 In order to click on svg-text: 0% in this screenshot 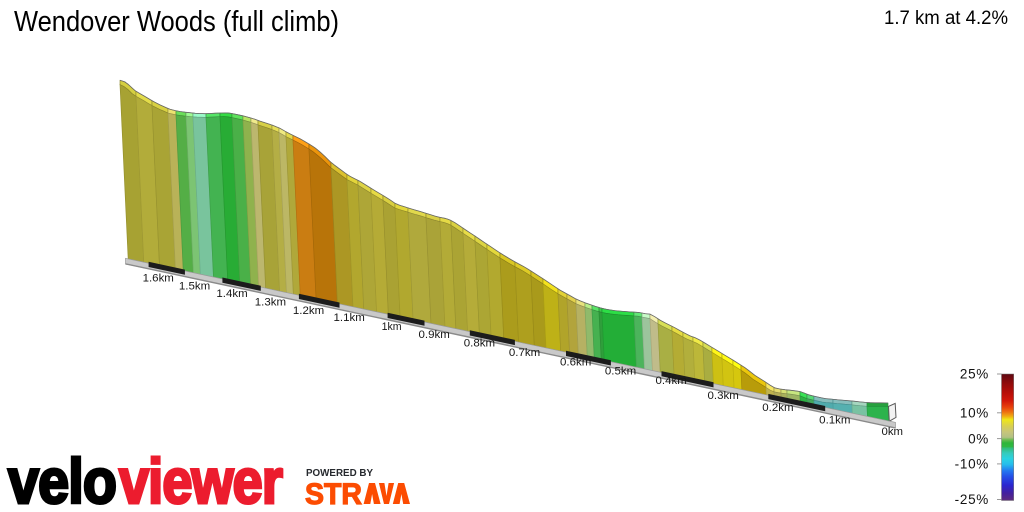, I will do `click(978, 438)`.